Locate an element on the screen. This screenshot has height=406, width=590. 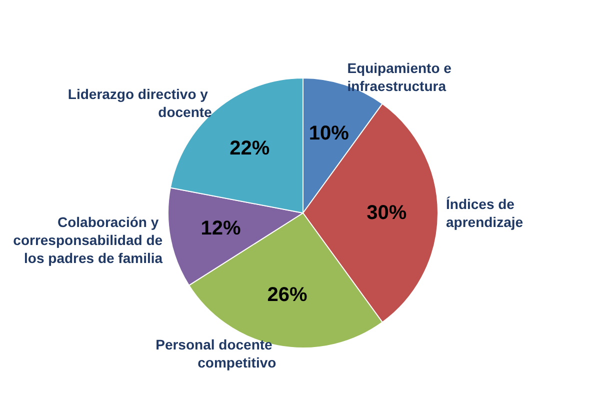
slice-label: Índices de aprendizaje is located at coordinates (485, 213).